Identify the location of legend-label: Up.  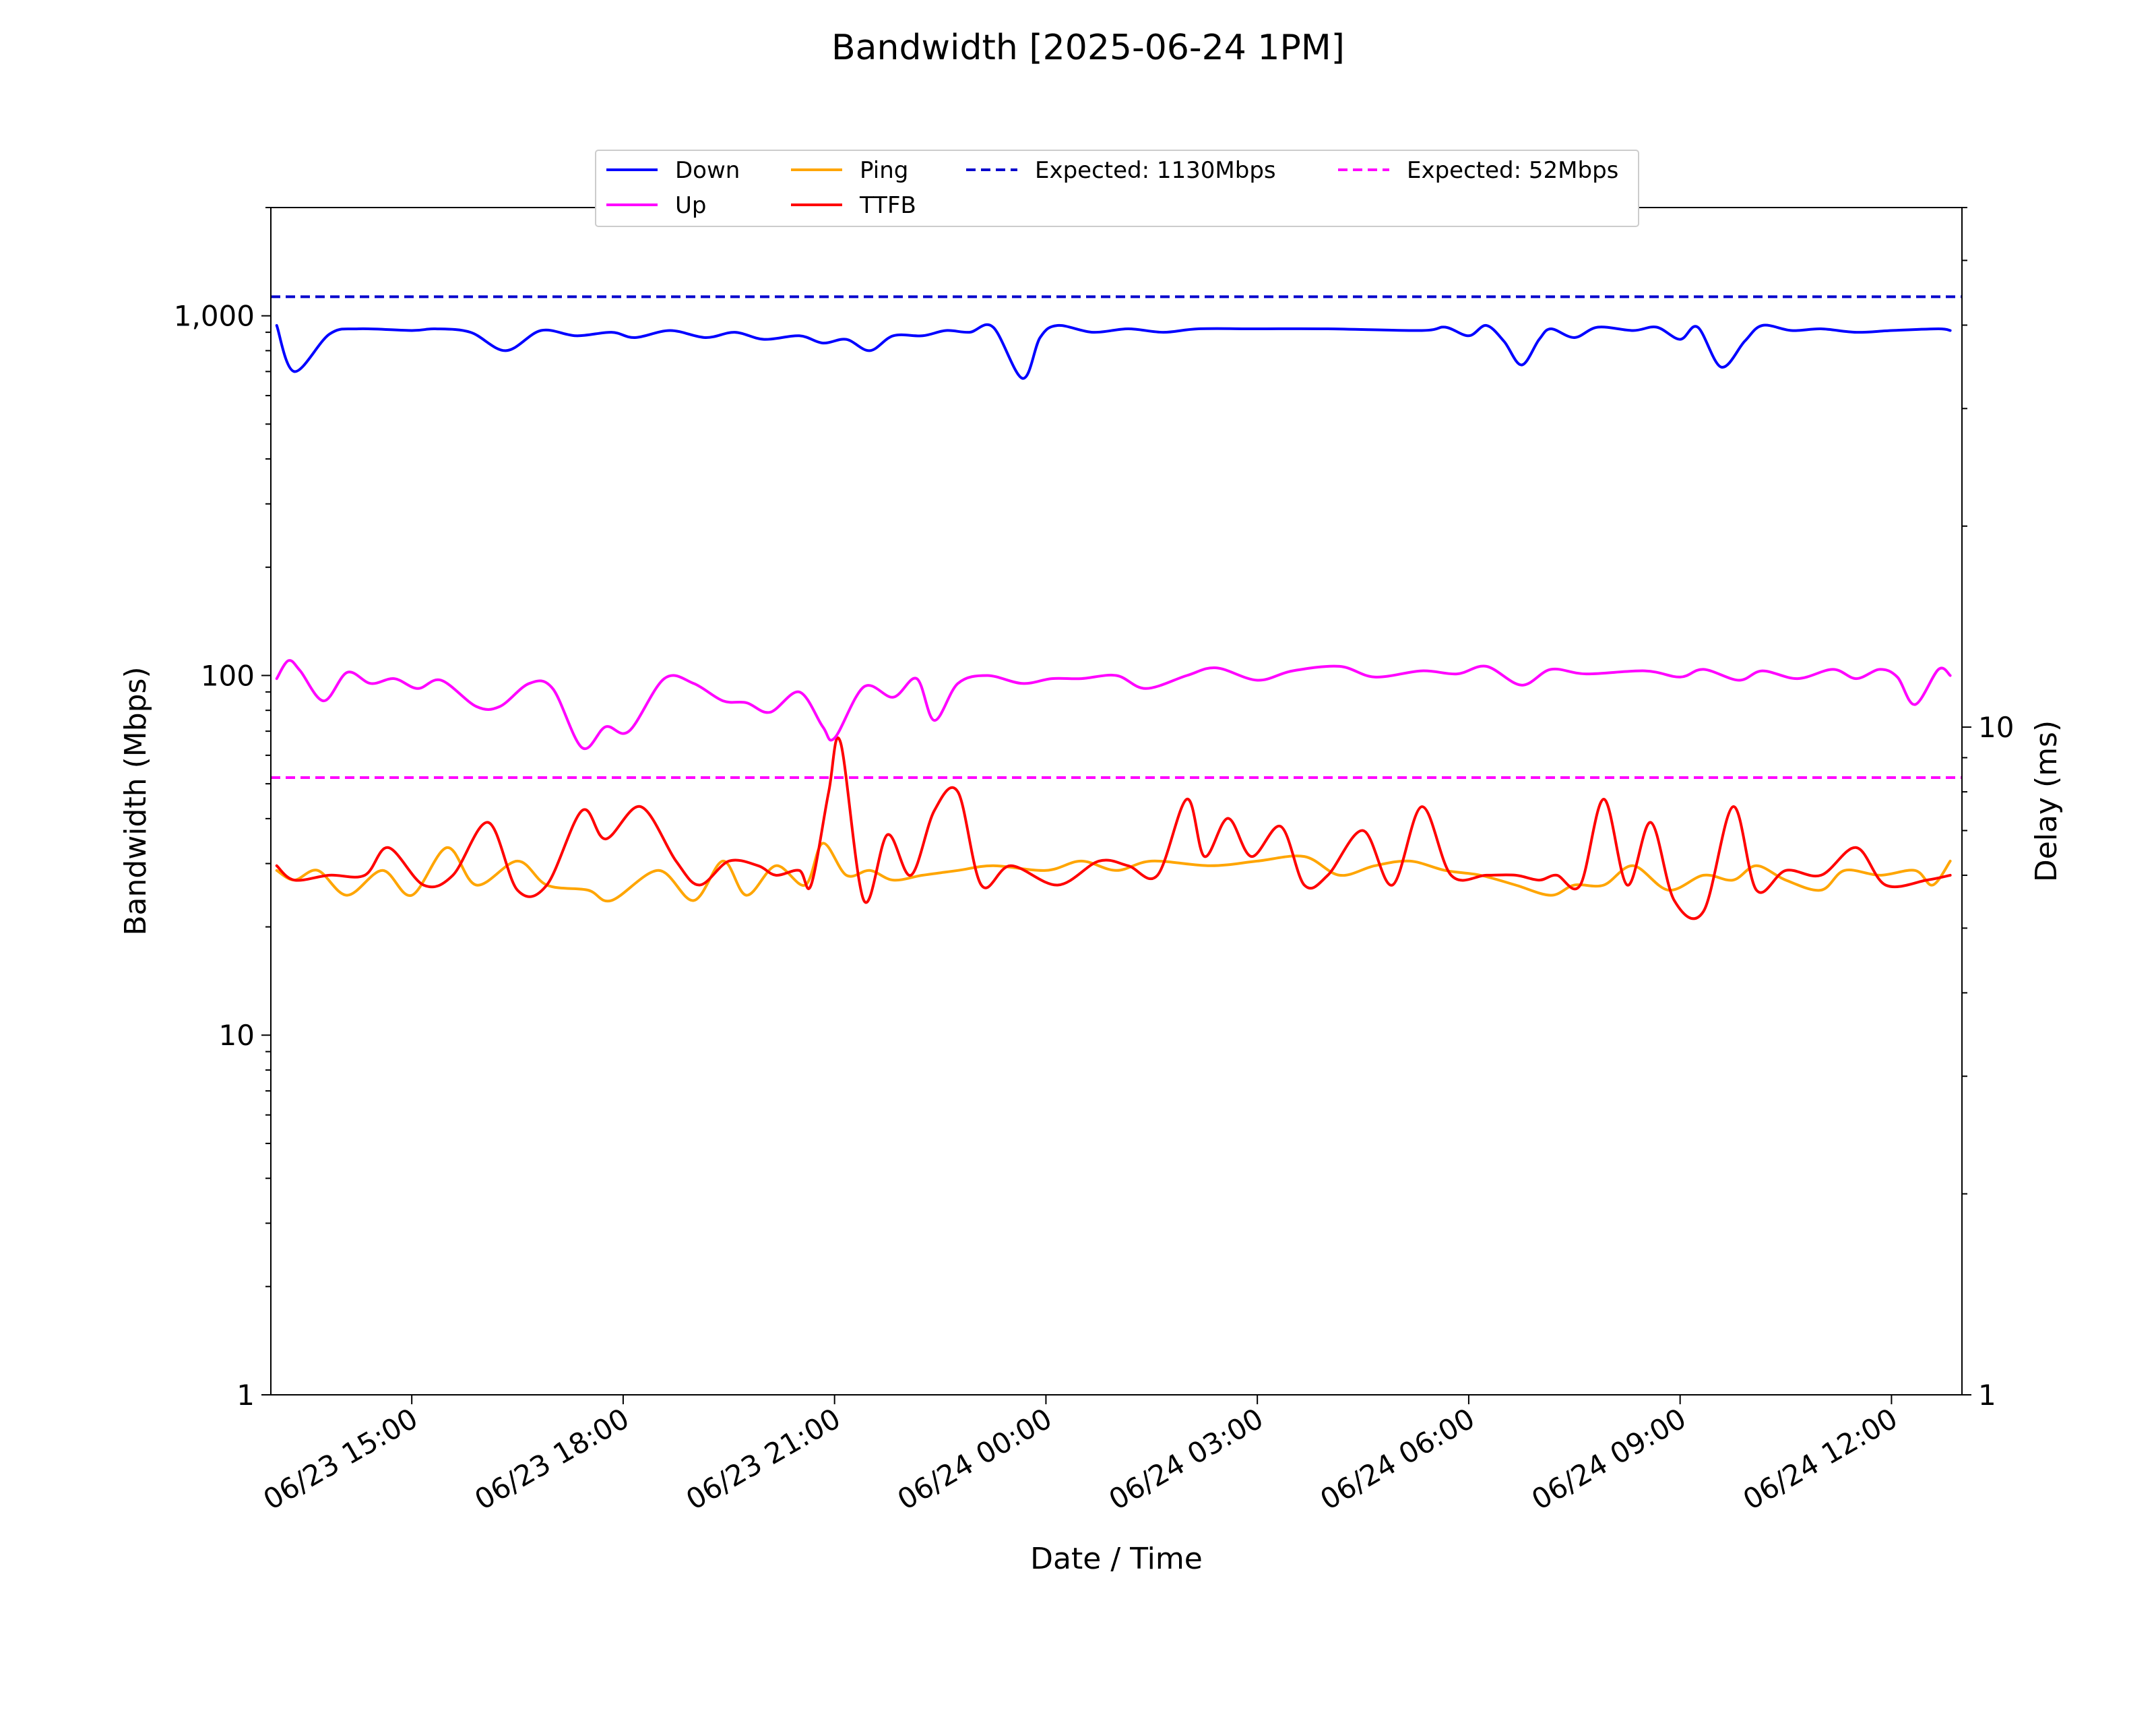
(690, 205).